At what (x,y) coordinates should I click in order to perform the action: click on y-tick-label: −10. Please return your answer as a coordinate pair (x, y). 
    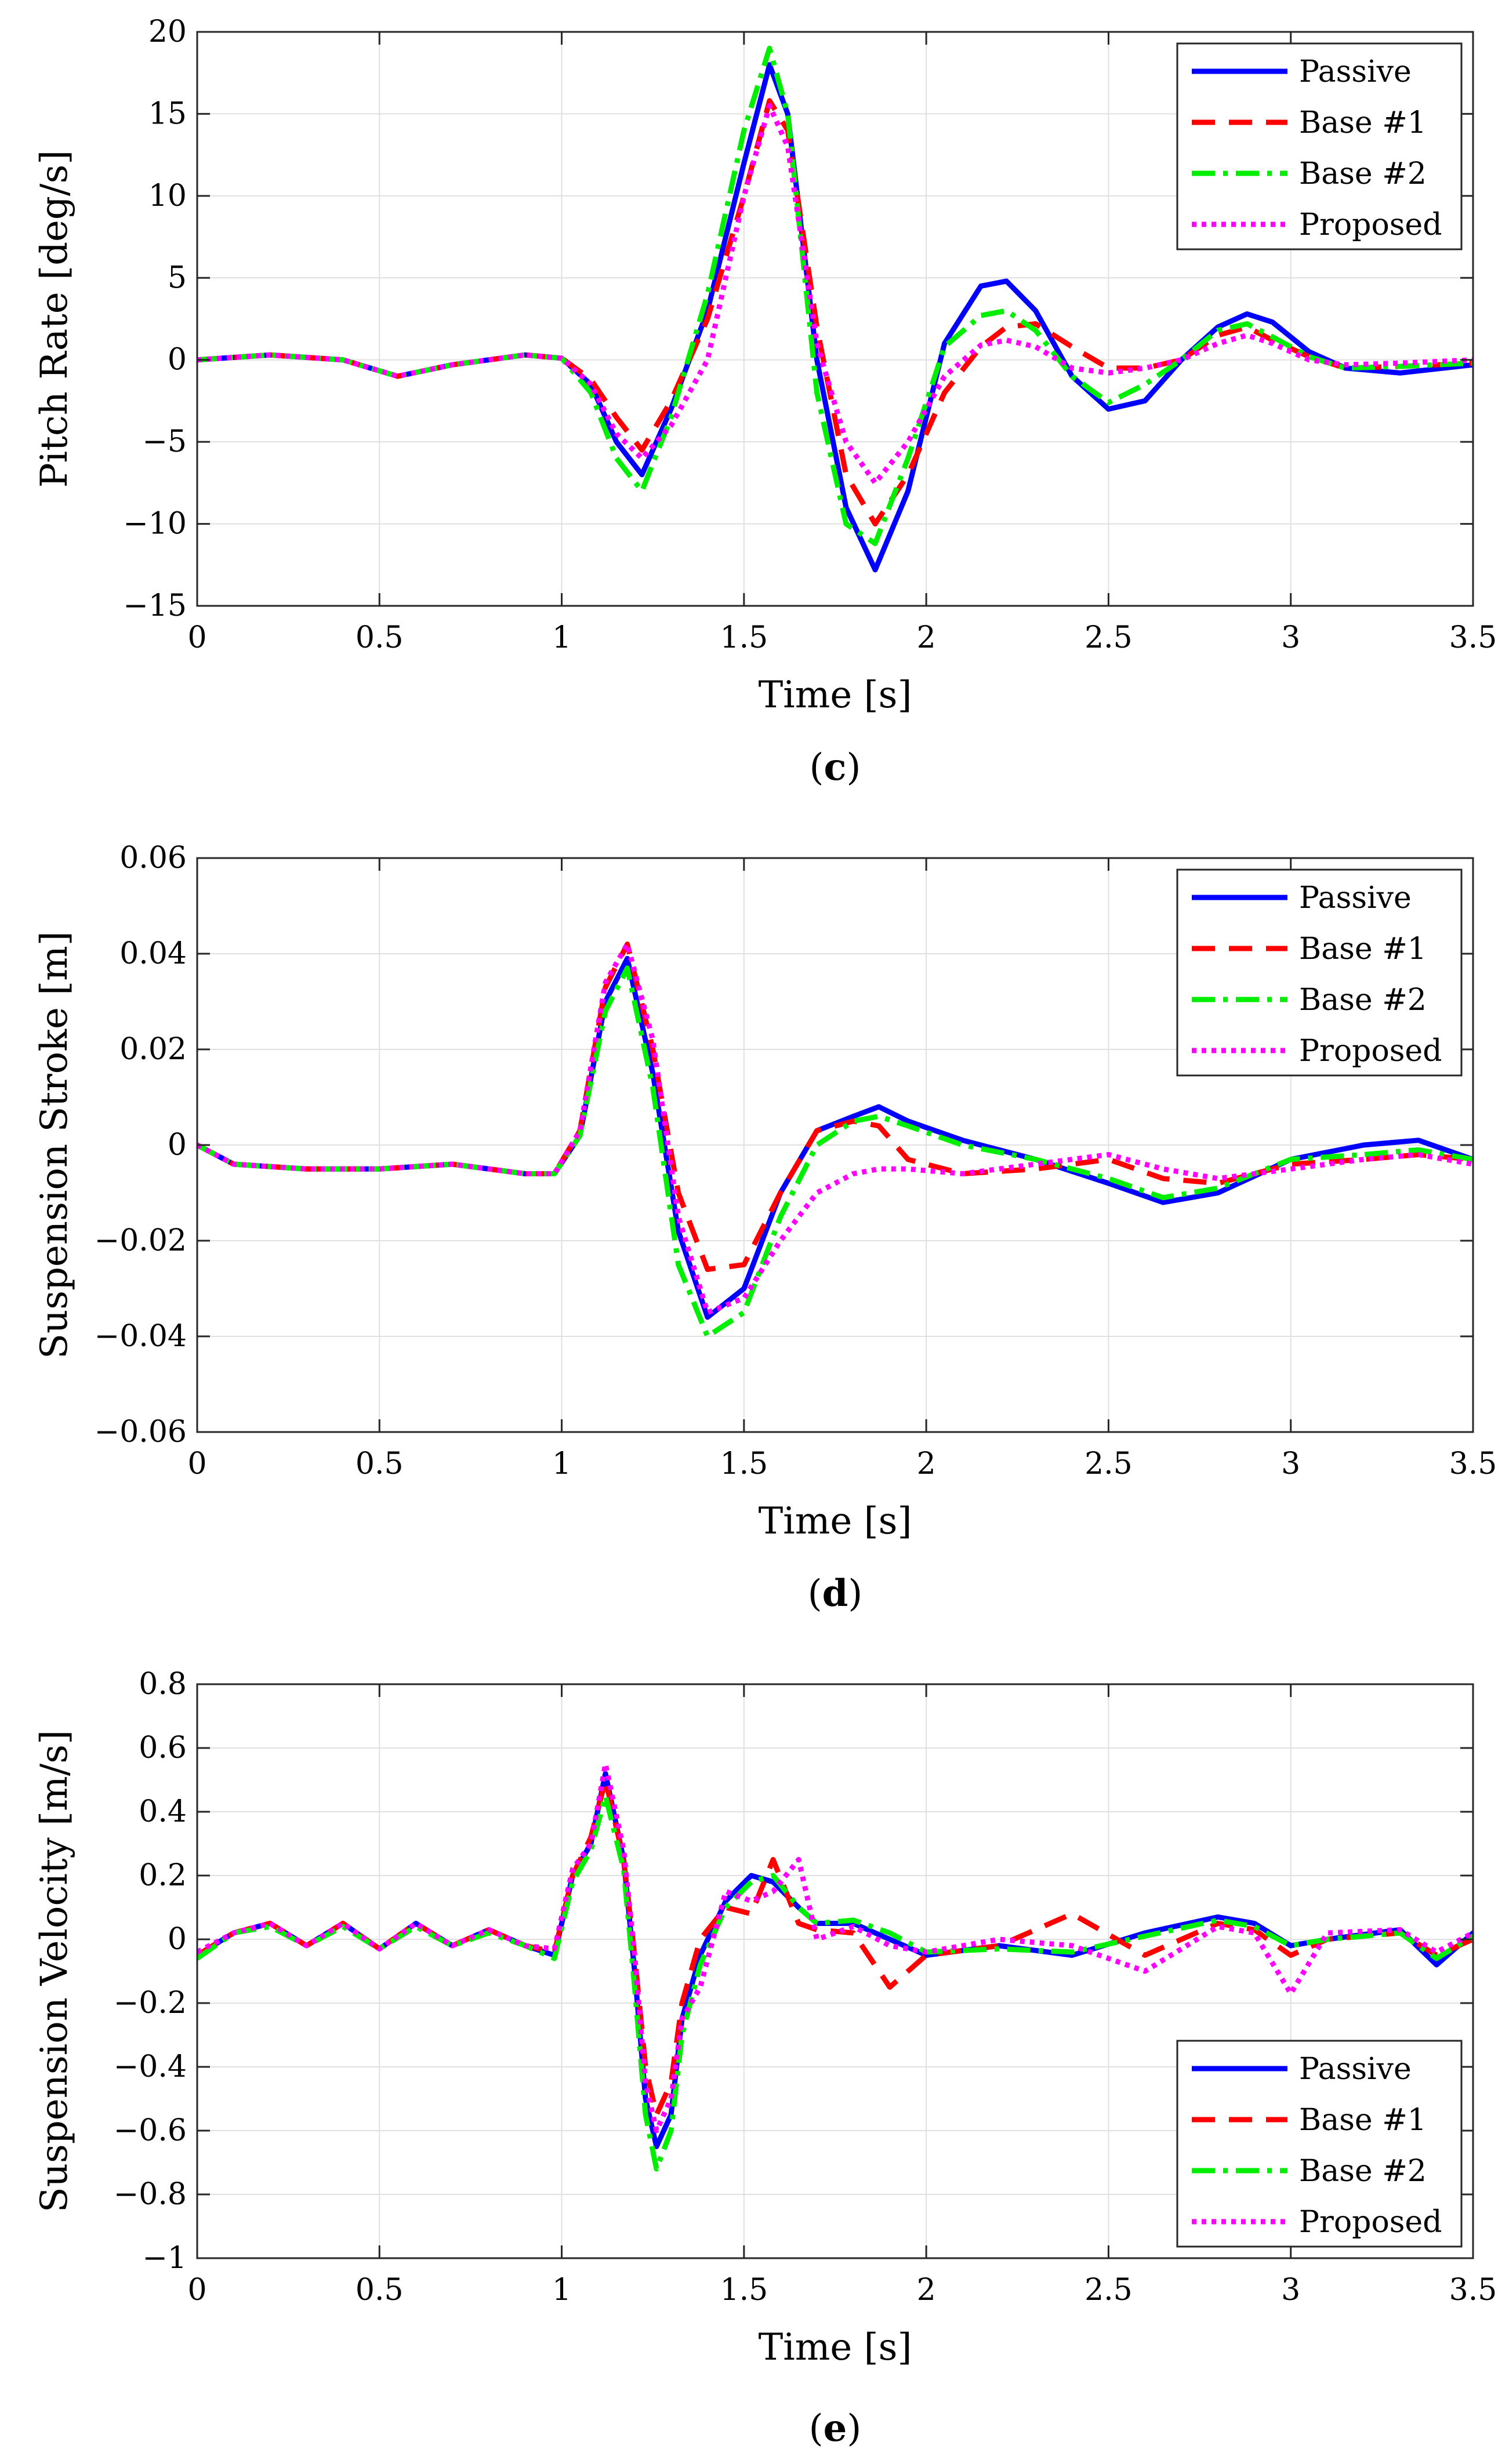
    Looking at the image, I should click on (155, 524).